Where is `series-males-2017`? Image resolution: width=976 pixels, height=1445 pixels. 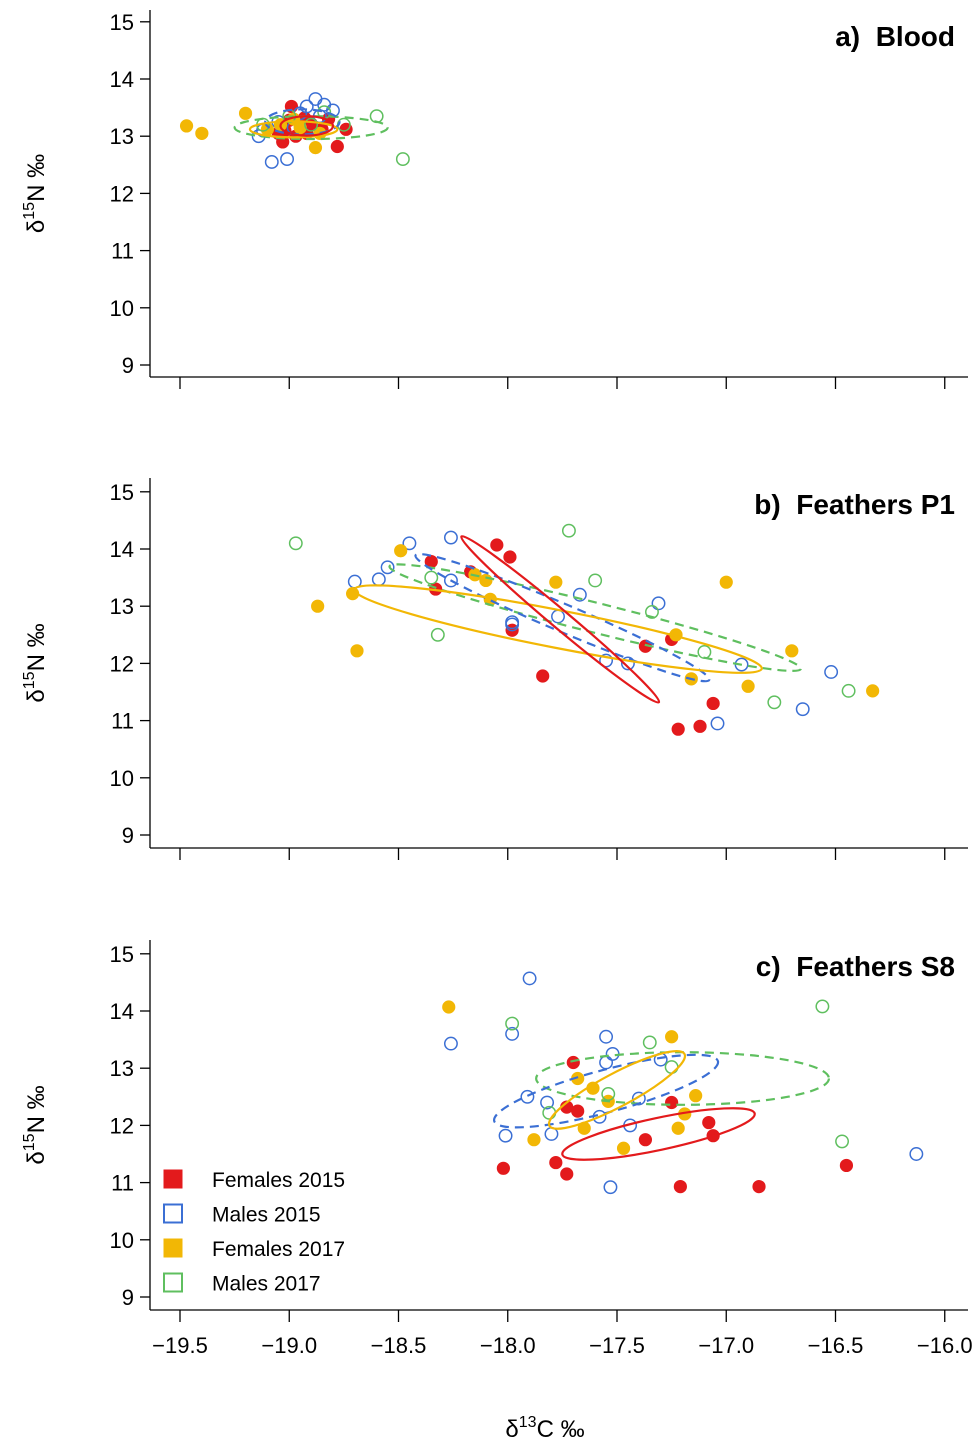
series-males-2017 is located at coordinates (572, 616).